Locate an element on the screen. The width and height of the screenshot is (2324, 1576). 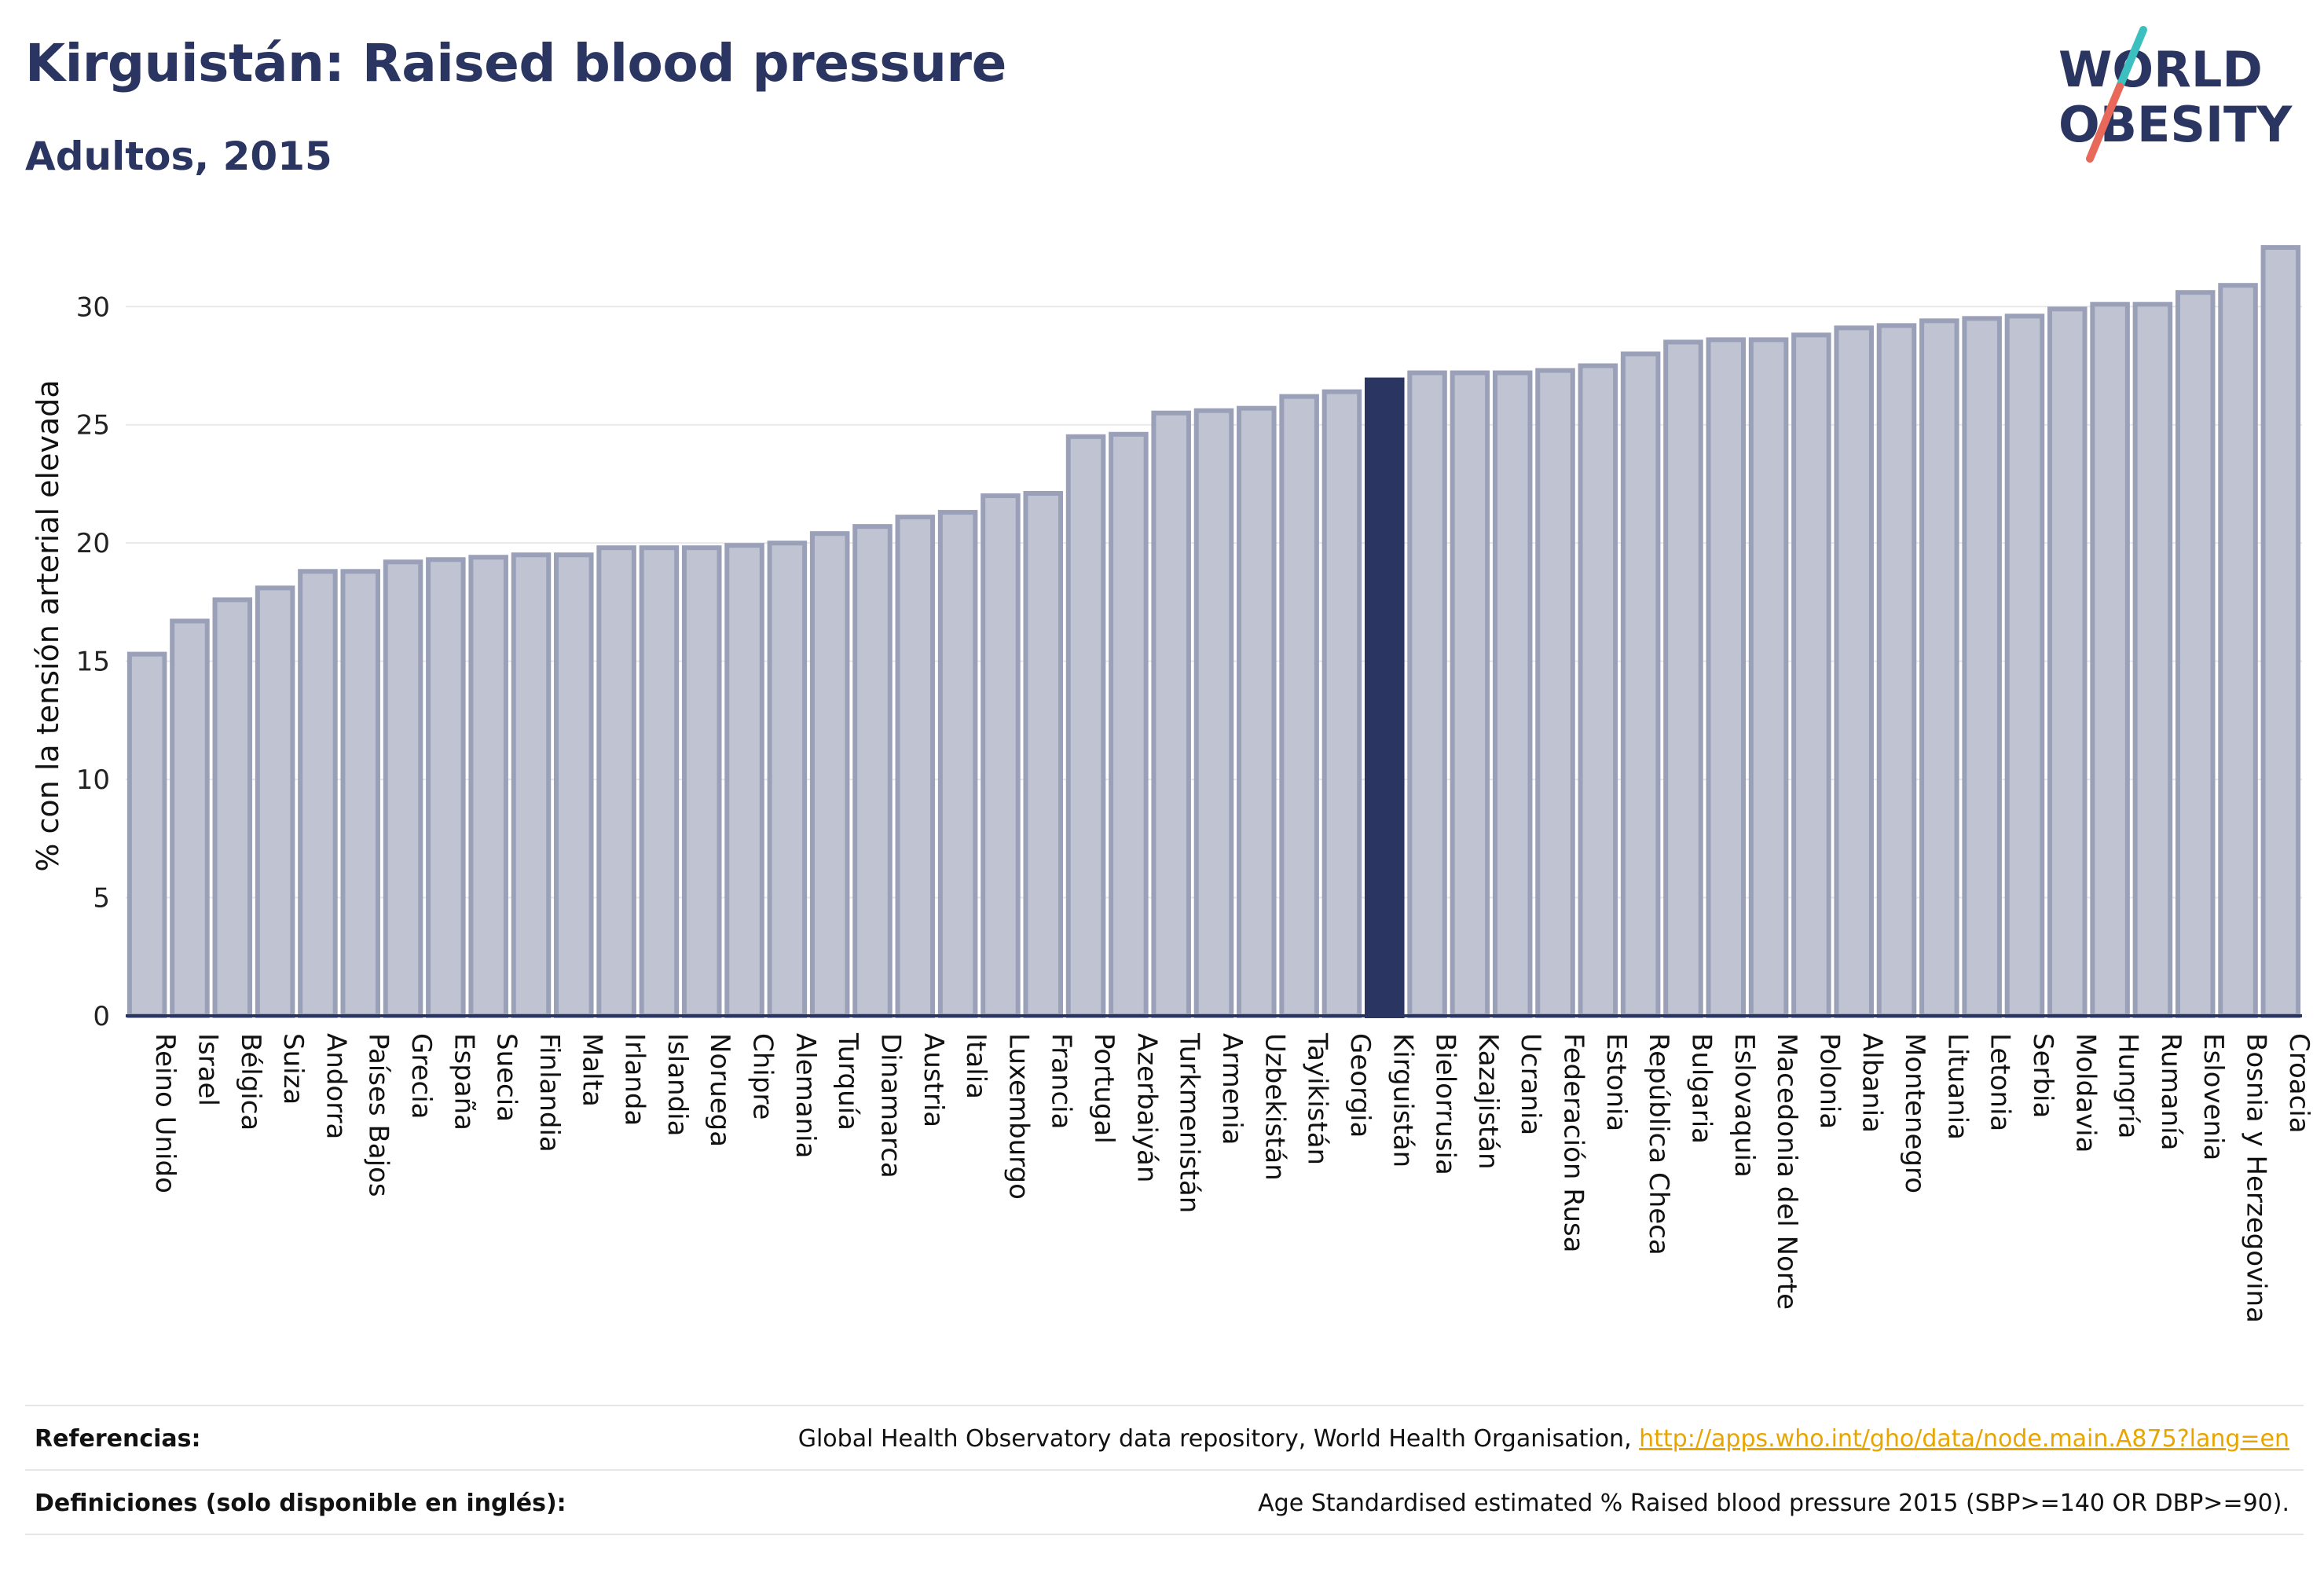
x-tick-label: Federación Rusa is located at coordinates (1573, 1142).